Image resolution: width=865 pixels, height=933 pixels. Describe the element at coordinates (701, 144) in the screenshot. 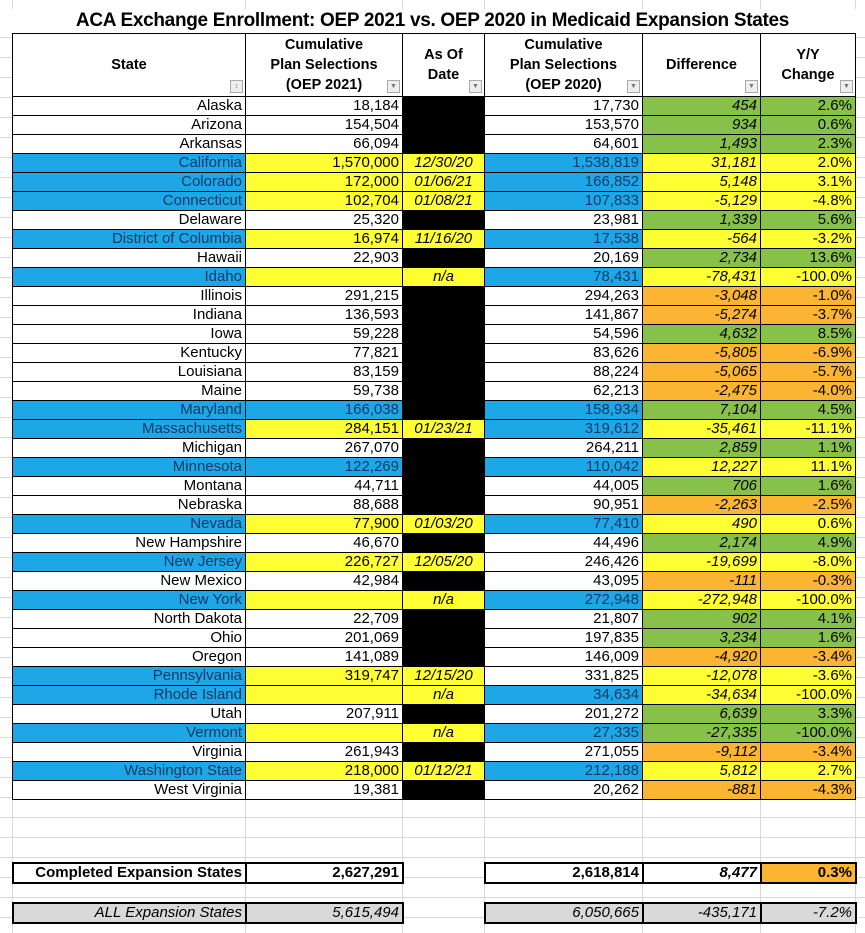

I see `cell-difference: 1,493` at that location.